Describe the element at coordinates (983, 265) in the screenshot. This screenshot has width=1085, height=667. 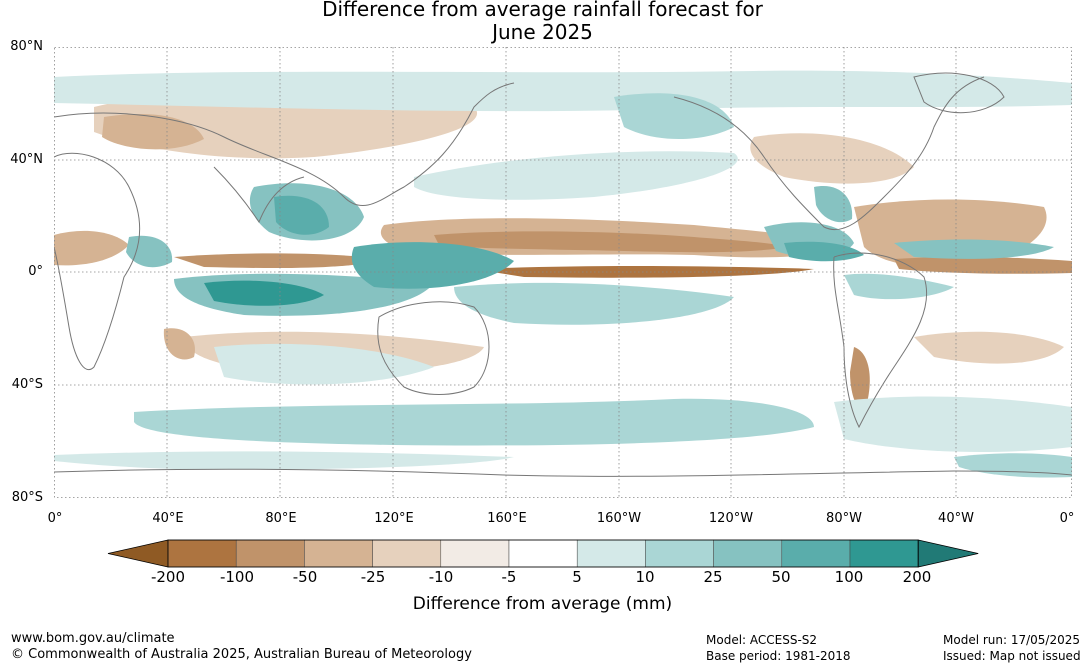
I see `dry-region-atlantic-equator` at that location.